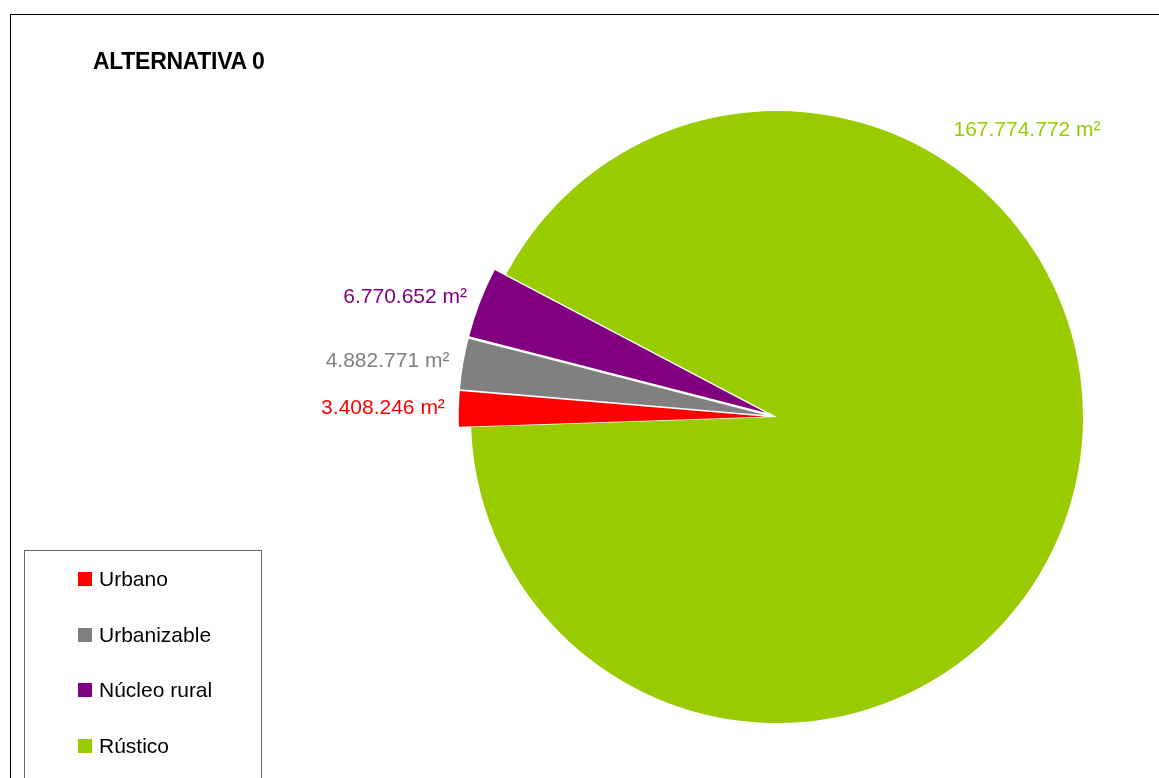  What do you see at coordinates (156, 690) in the screenshot?
I see `legend-label: Núcleo rural` at bounding box center [156, 690].